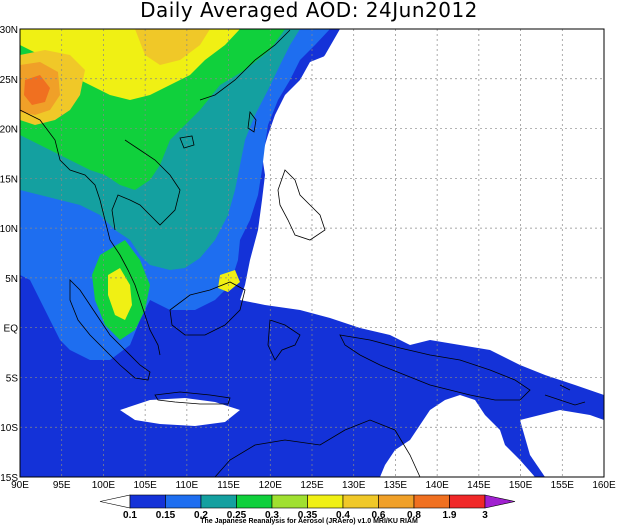 This screenshot has height=527, width=617. Describe the element at coordinates (9, 229) in the screenshot. I see `latitude-tick-label: 10N` at that location.